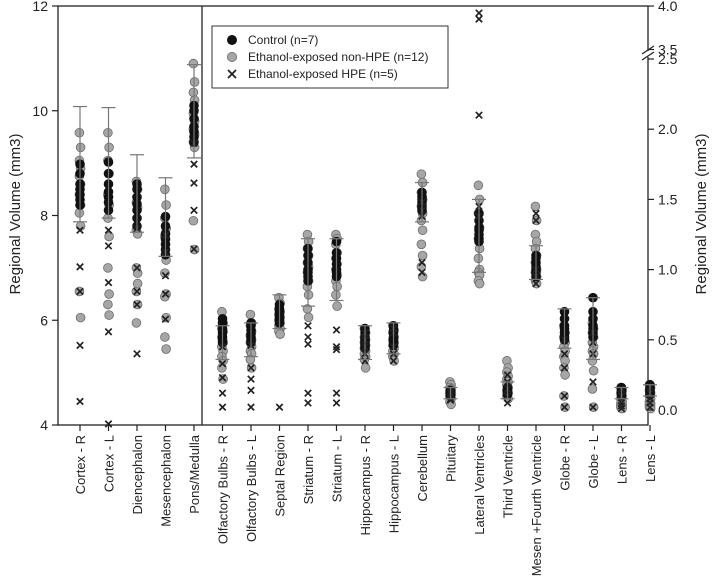  Describe the element at coordinates (648, 56) in the screenshot. I see `axis-break-mark` at that location.